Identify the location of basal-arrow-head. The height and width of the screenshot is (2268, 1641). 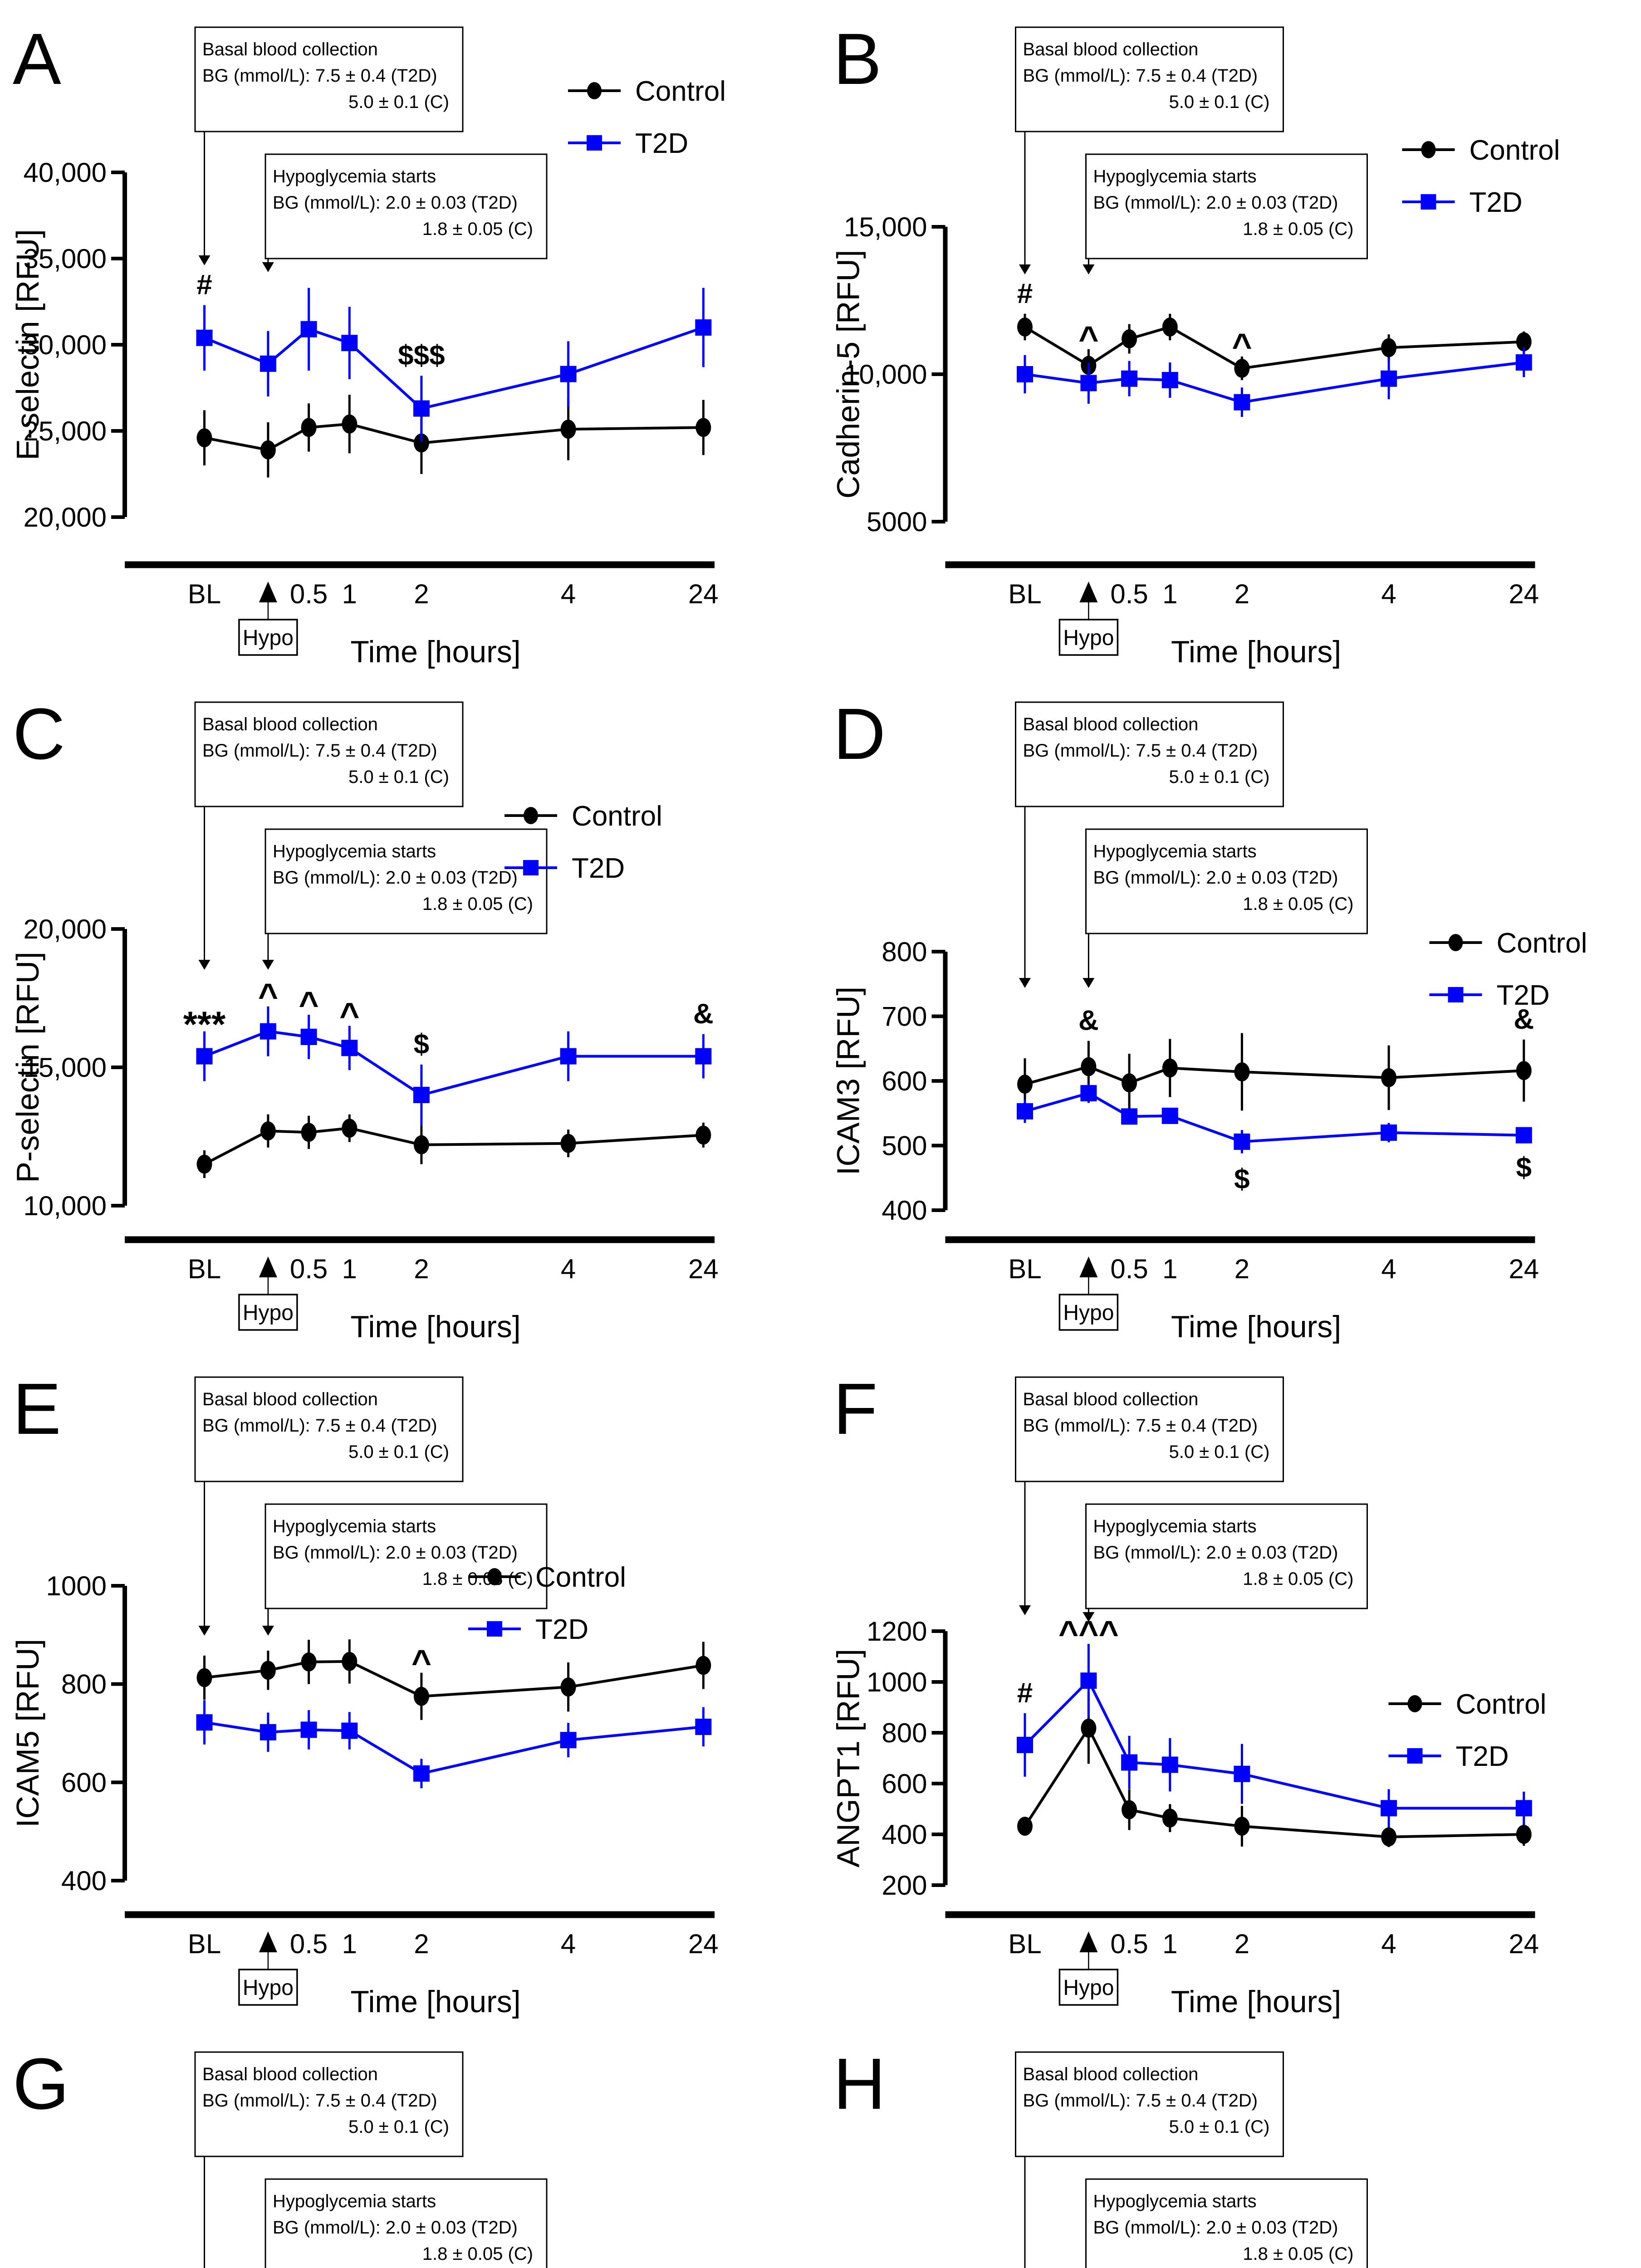
(1025, 1610).